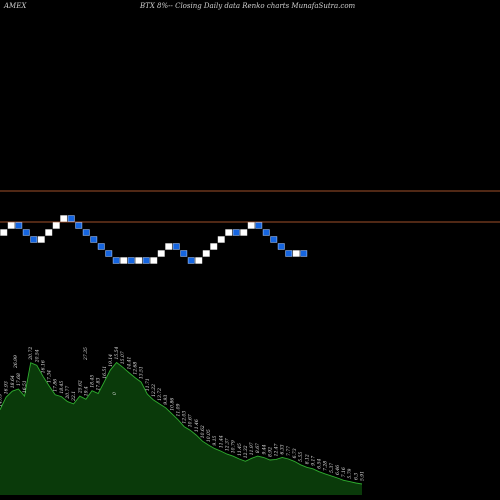 This screenshot has height=500, width=500. Describe the element at coordinates (234, 446) in the screenshot. I see `volume-label: 10.79` at that location.